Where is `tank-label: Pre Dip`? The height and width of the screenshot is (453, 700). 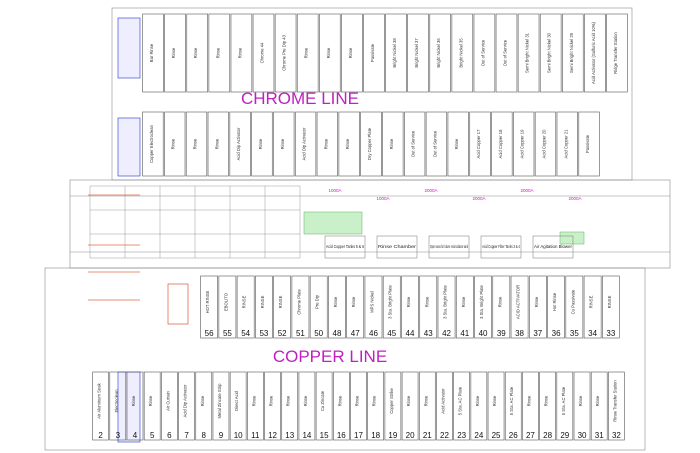 tank-label: Pre Dip is located at coordinates (317, 301).